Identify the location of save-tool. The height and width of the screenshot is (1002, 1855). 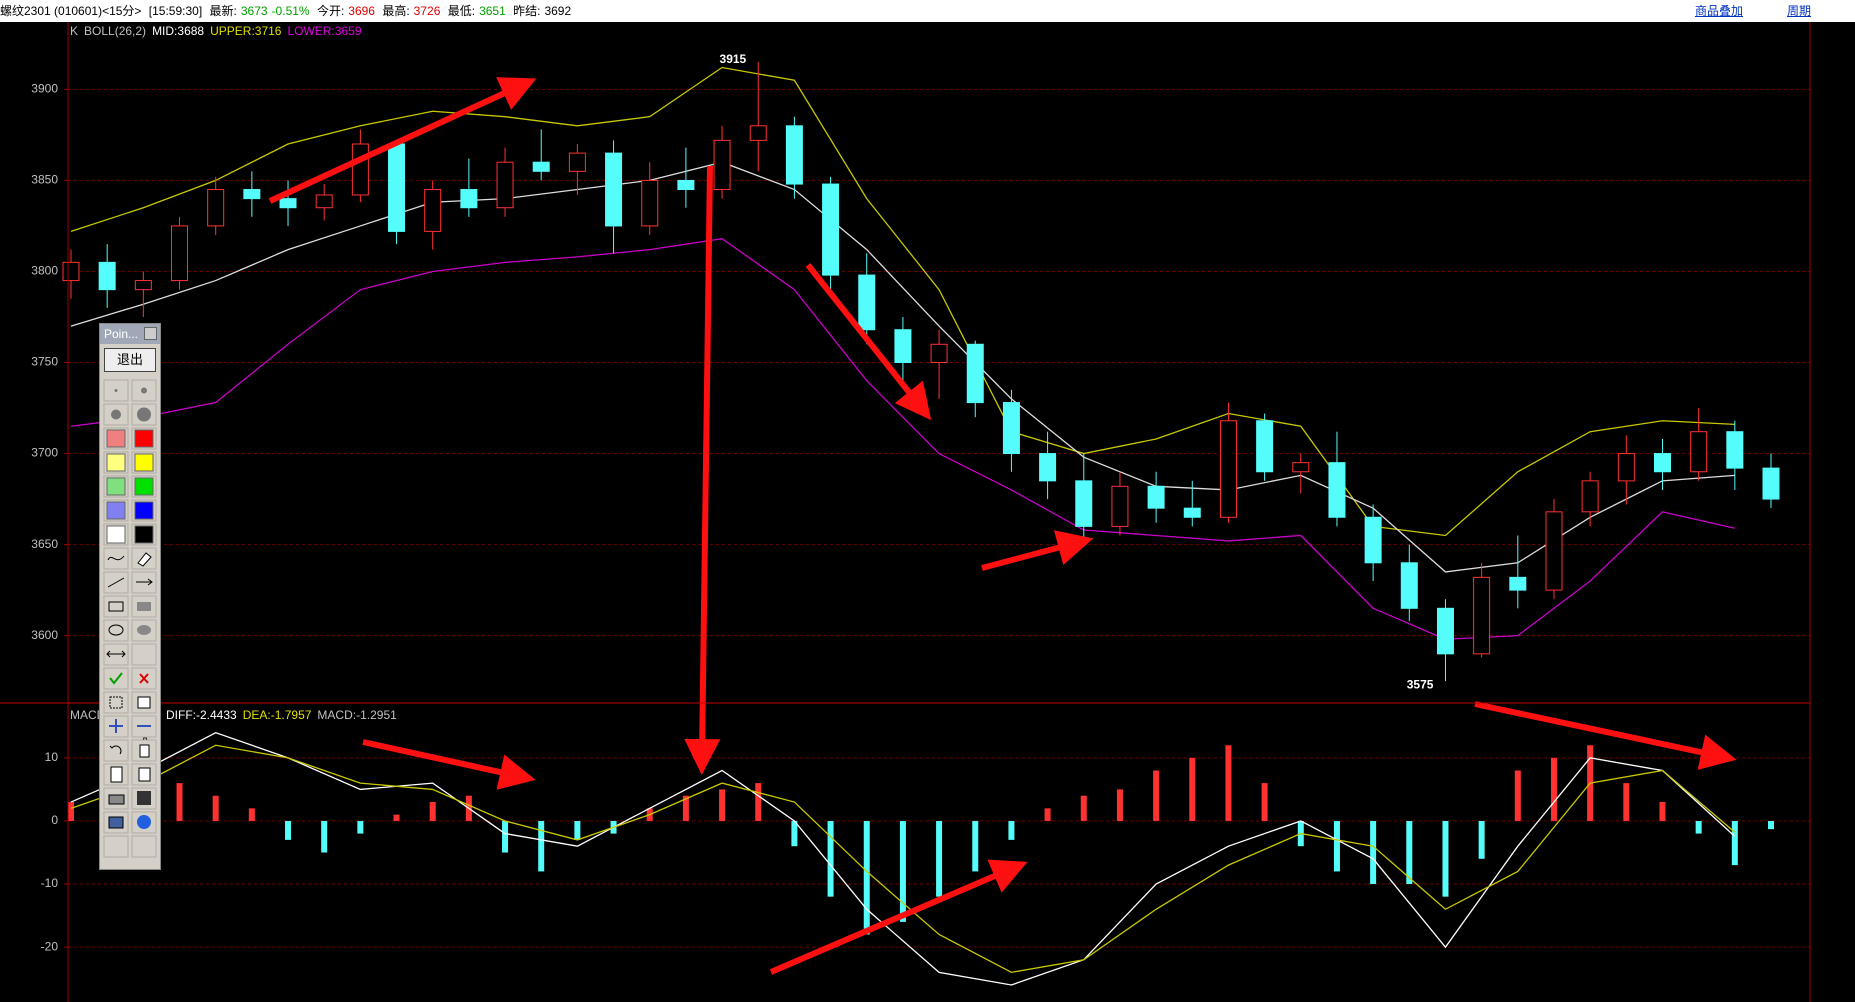
(144, 798).